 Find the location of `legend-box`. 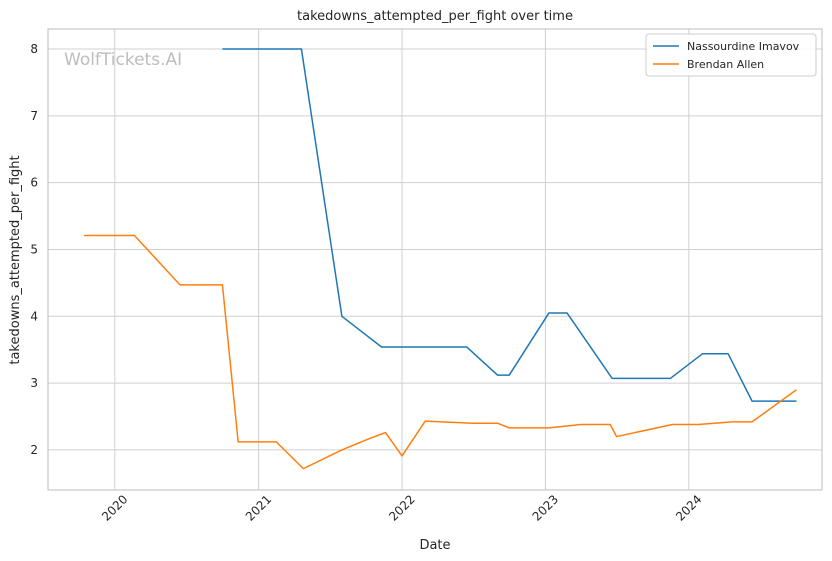

legend-box is located at coordinates (731, 55).